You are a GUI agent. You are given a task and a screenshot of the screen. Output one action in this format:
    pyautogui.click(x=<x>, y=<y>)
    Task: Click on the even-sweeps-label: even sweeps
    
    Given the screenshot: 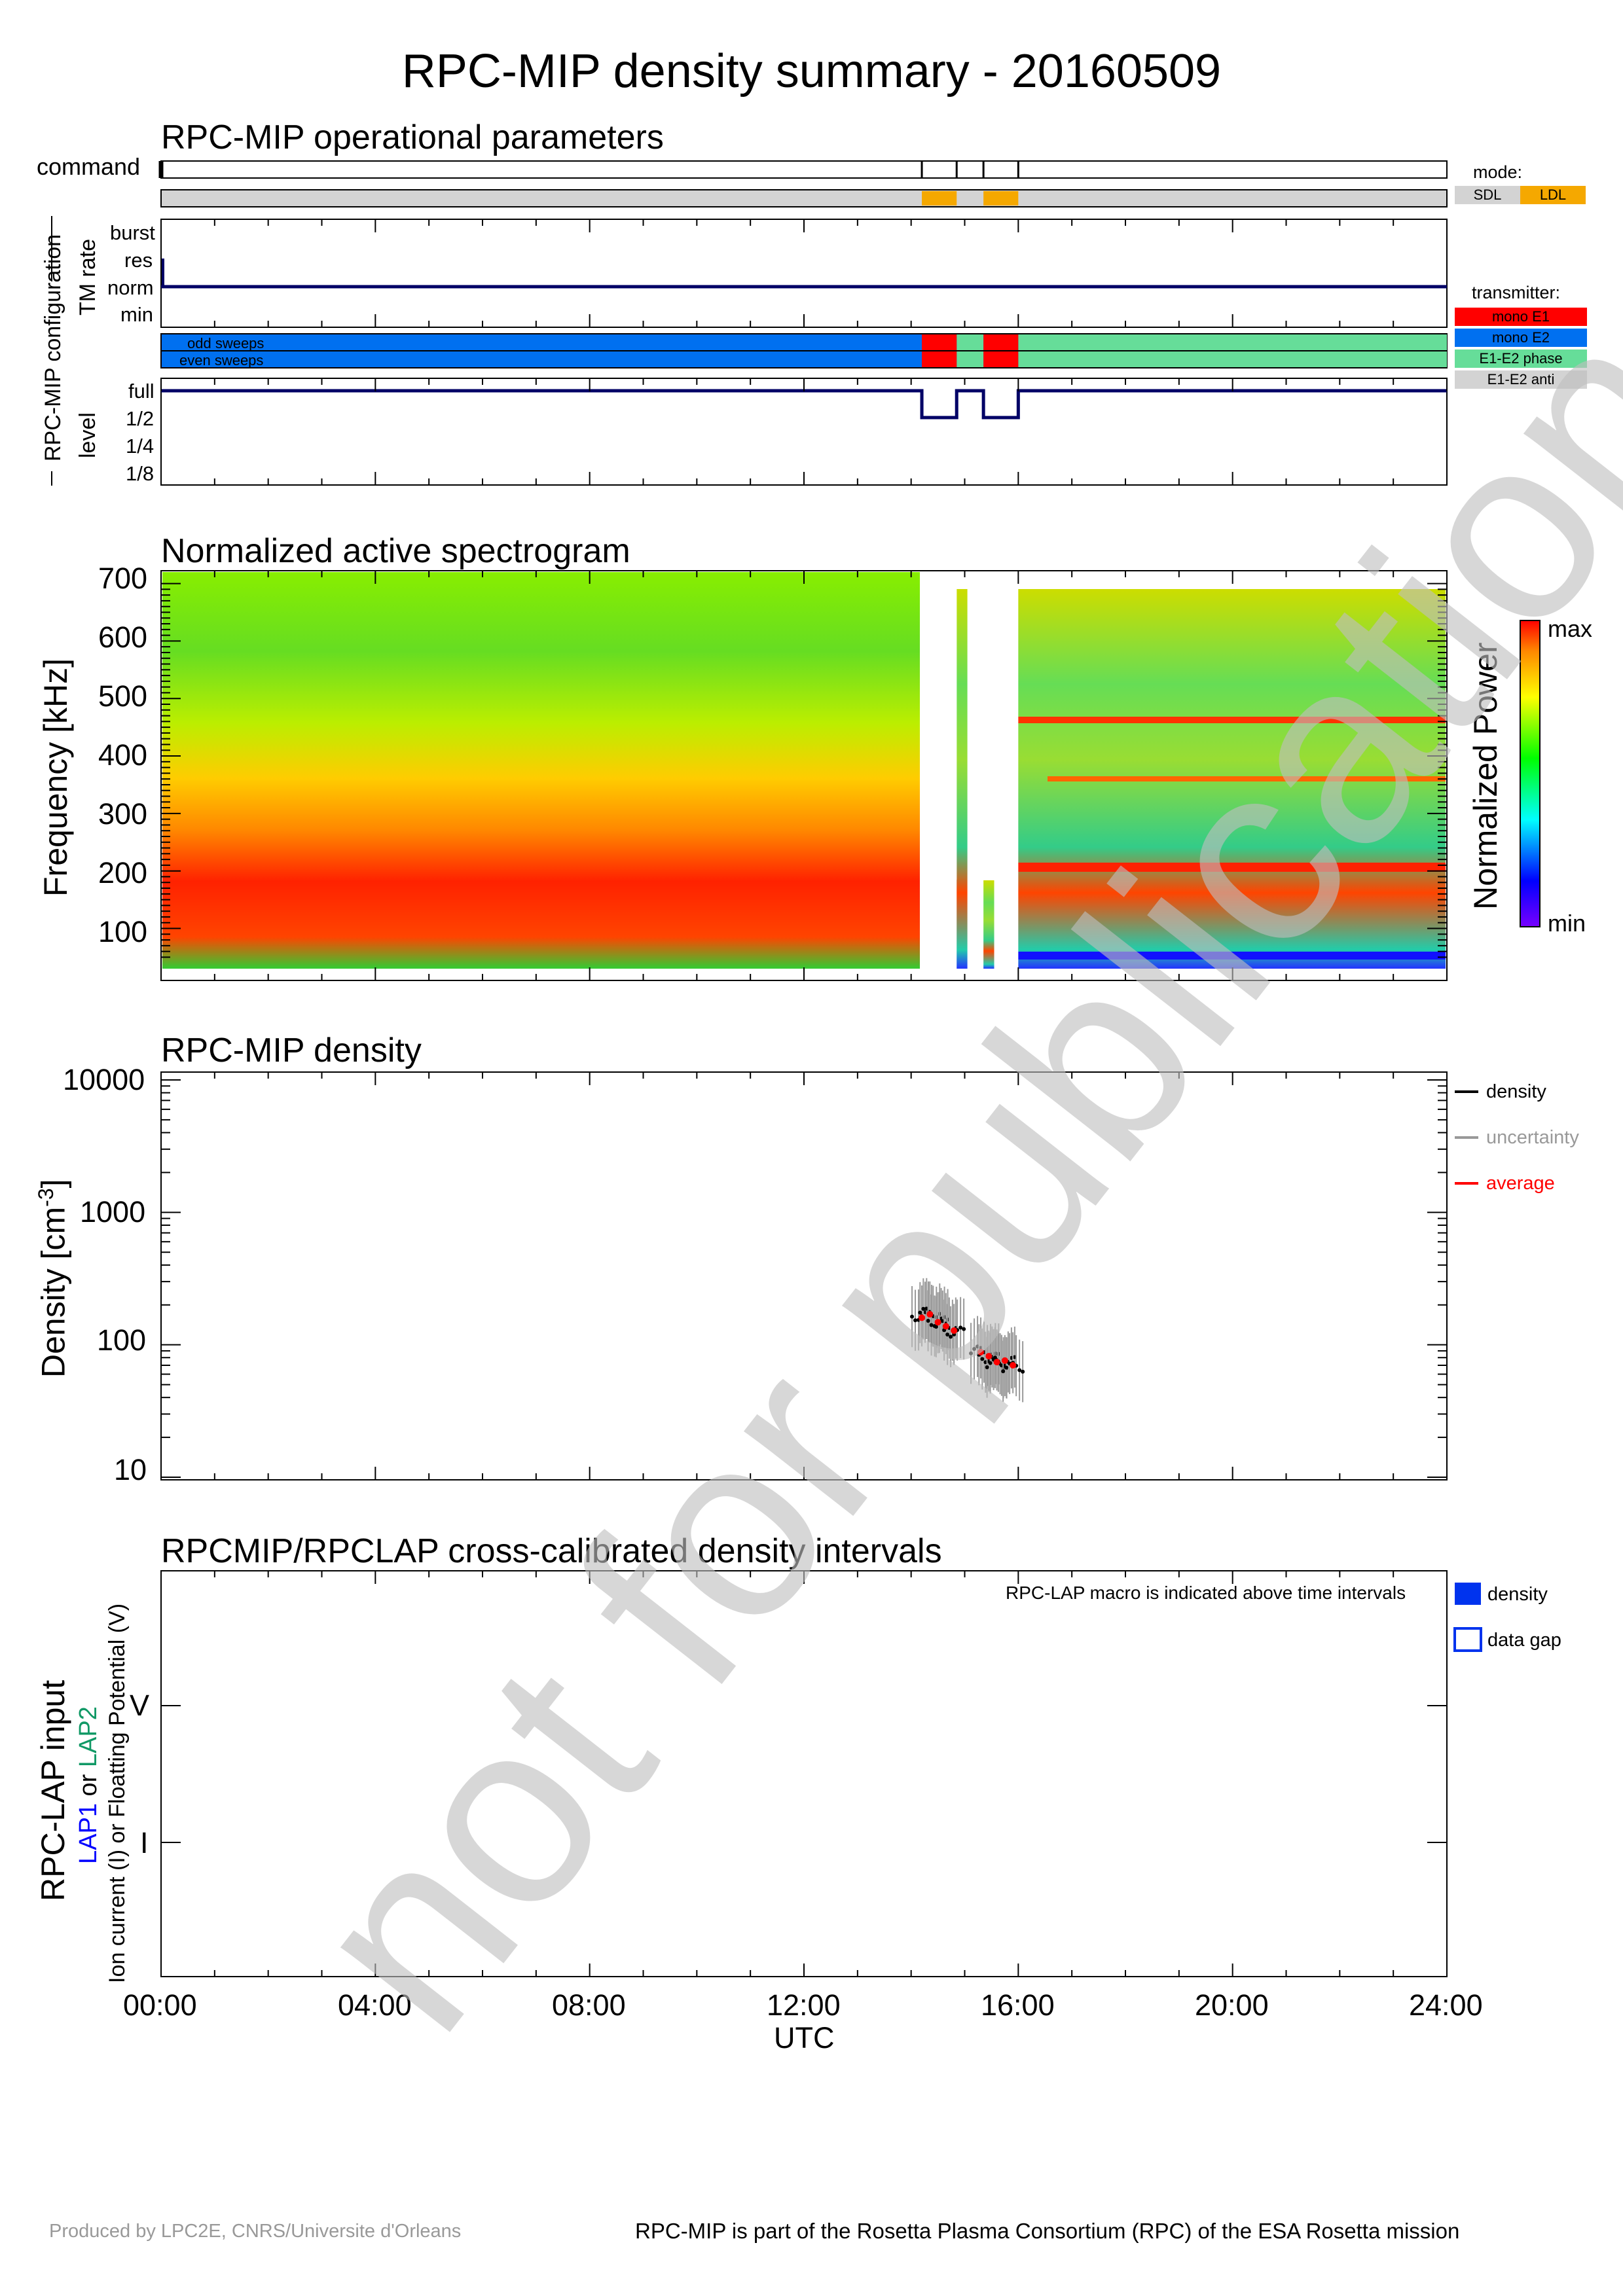 What is the action you would take?
    pyautogui.click(x=221, y=360)
    